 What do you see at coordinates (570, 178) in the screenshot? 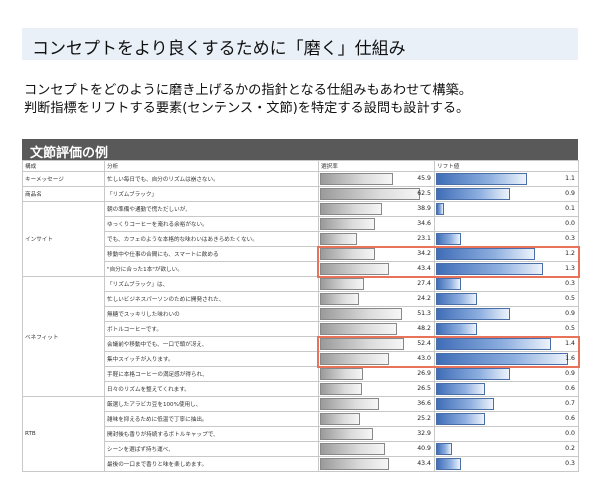
I see `lift-value-value: 1.1` at bounding box center [570, 178].